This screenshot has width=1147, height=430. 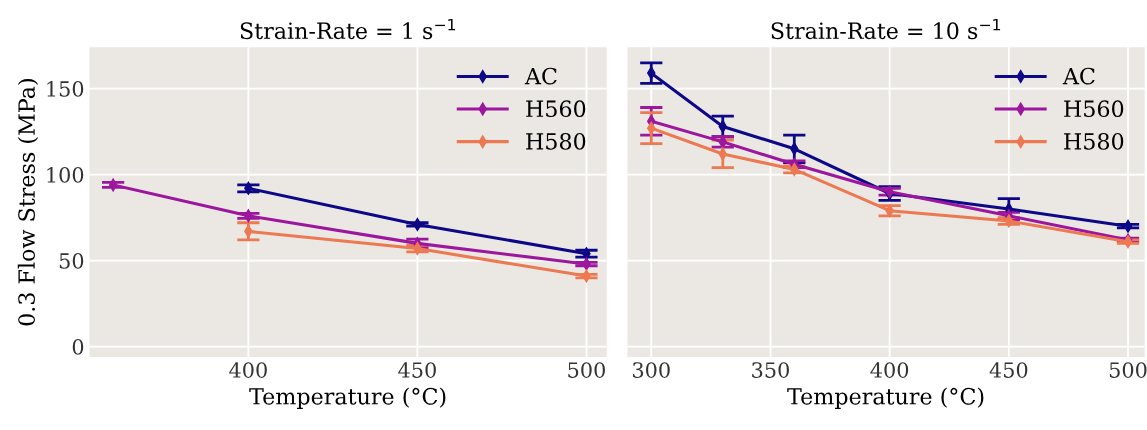 What do you see at coordinates (71, 261) in the screenshot?
I see `y-tick-label: 50` at bounding box center [71, 261].